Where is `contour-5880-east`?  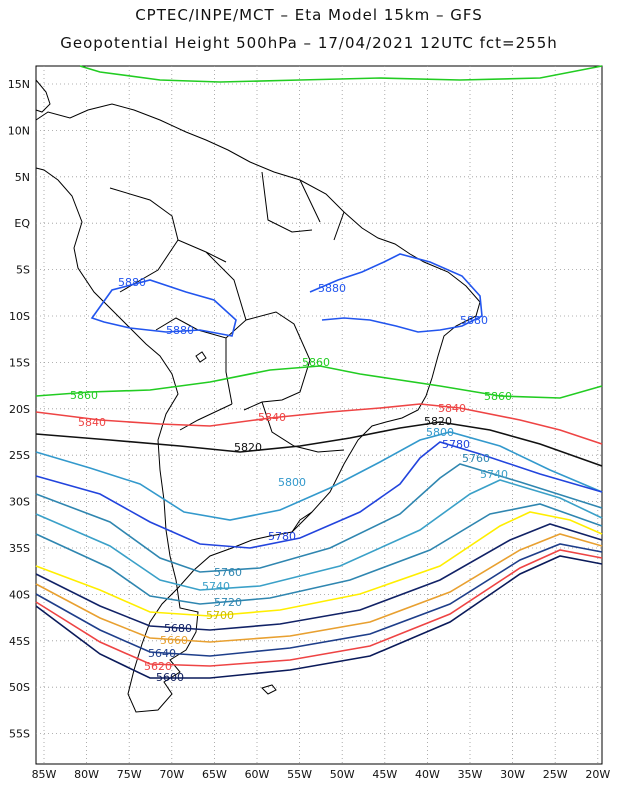 contour-5880-east is located at coordinates (396, 293).